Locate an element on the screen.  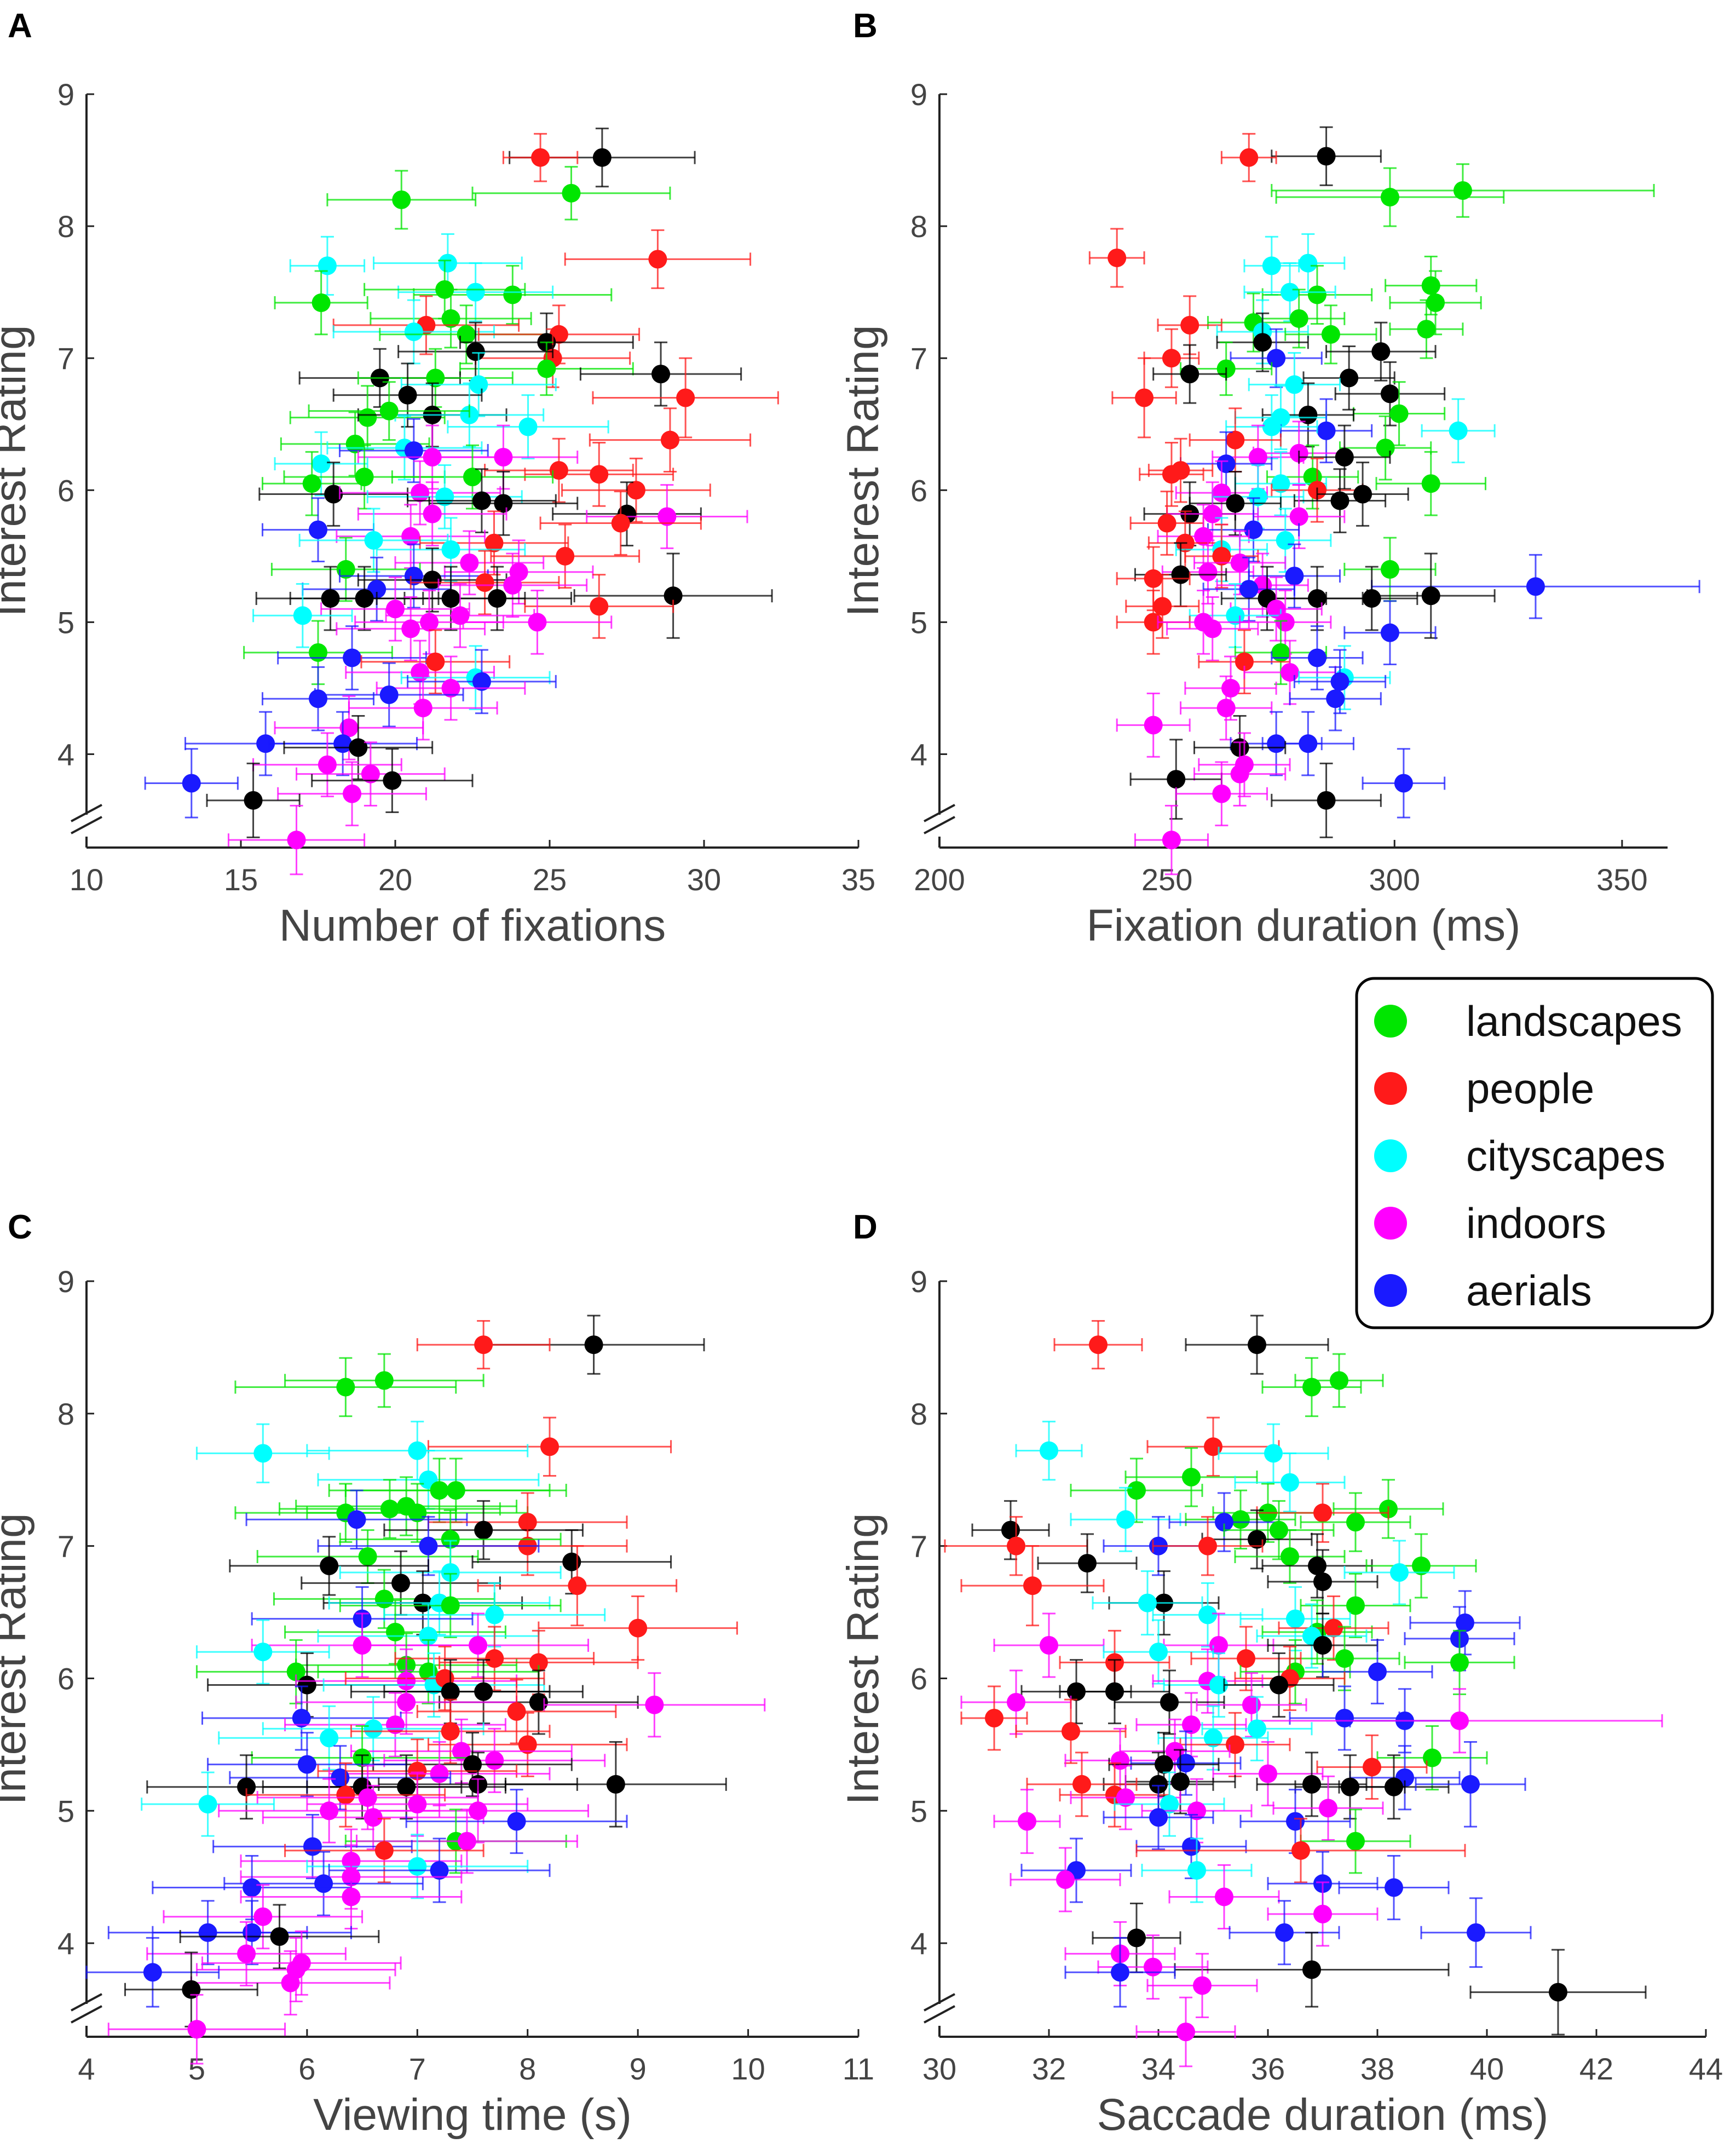
x-tick-label: 44 is located at coordinates (1706, 2069).